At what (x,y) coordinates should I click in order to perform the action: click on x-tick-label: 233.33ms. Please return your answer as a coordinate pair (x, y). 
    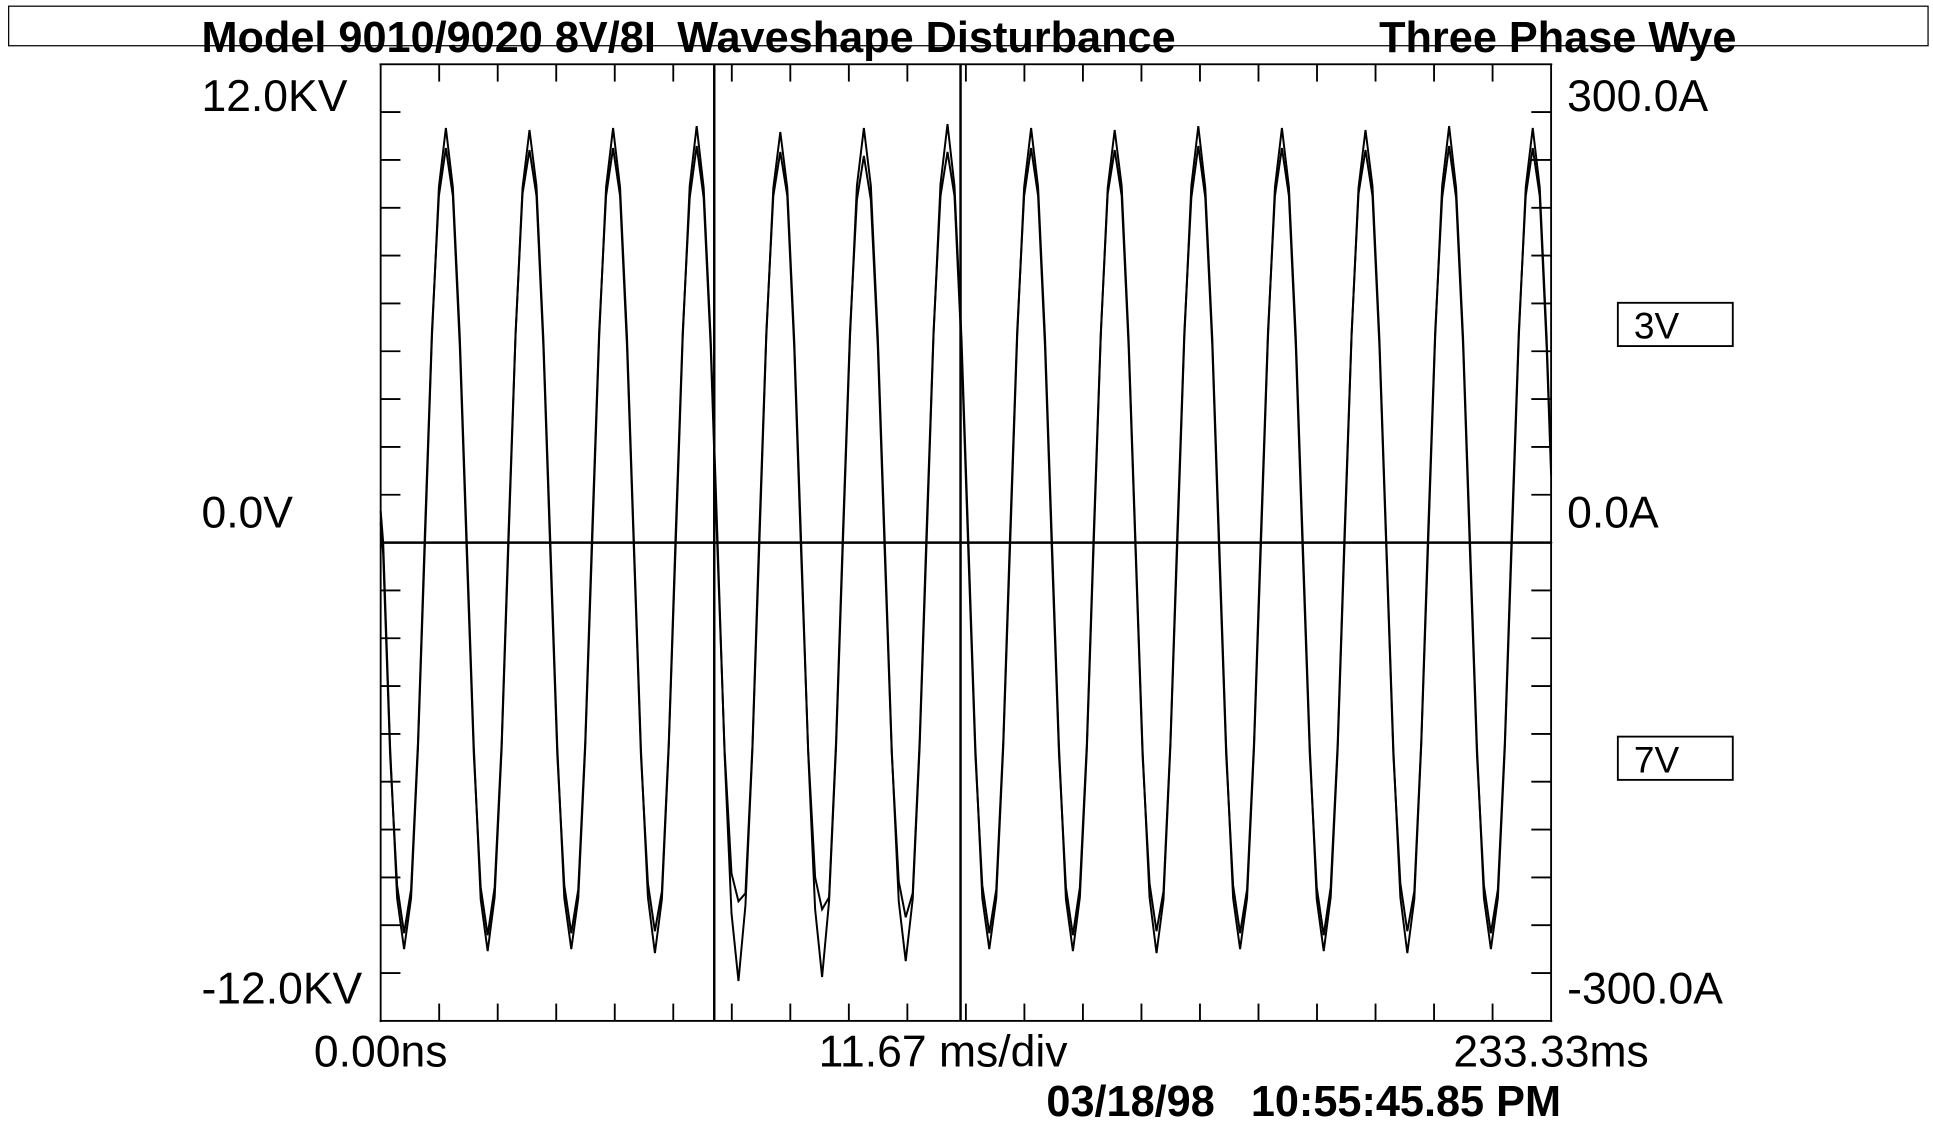
    Looking at the image, I should click on (1550, 1052).